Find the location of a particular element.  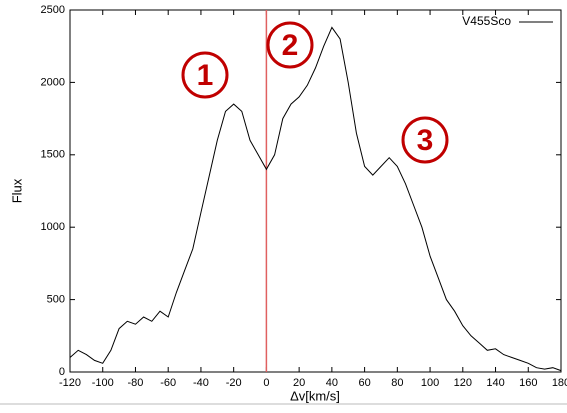

x-tick-label: -60 is located at coordinates (168, 383).